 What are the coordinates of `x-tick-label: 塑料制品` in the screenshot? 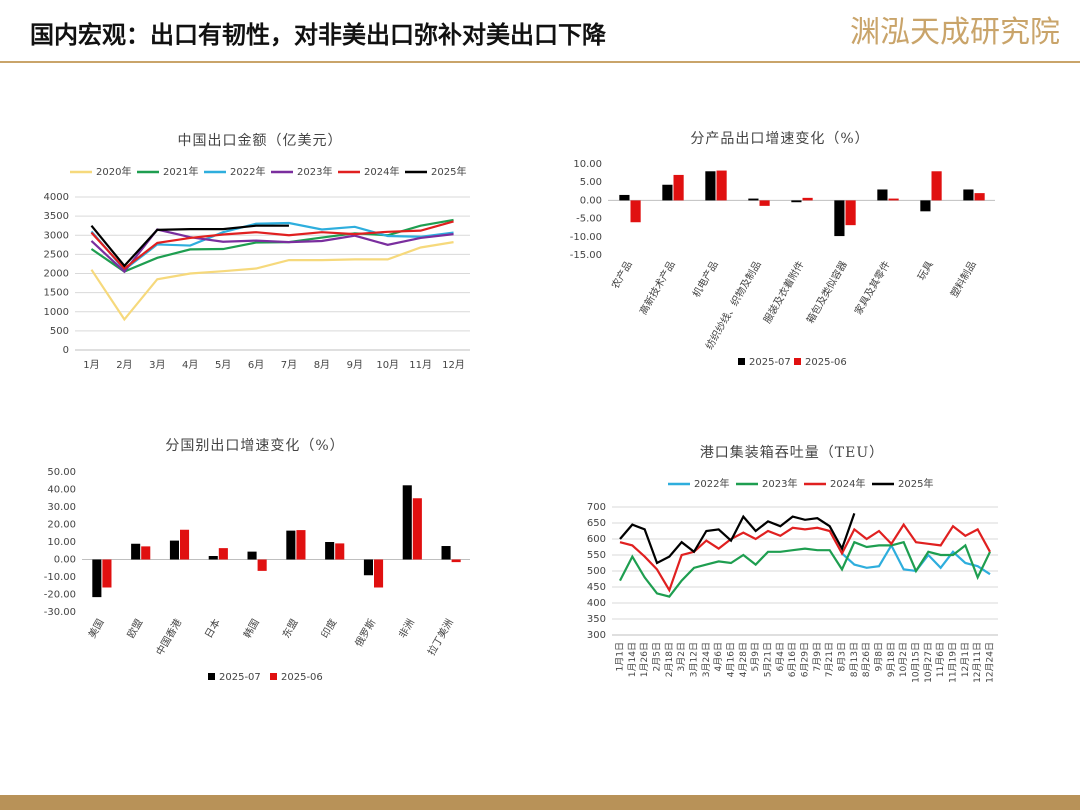 It's located at (962, 279).